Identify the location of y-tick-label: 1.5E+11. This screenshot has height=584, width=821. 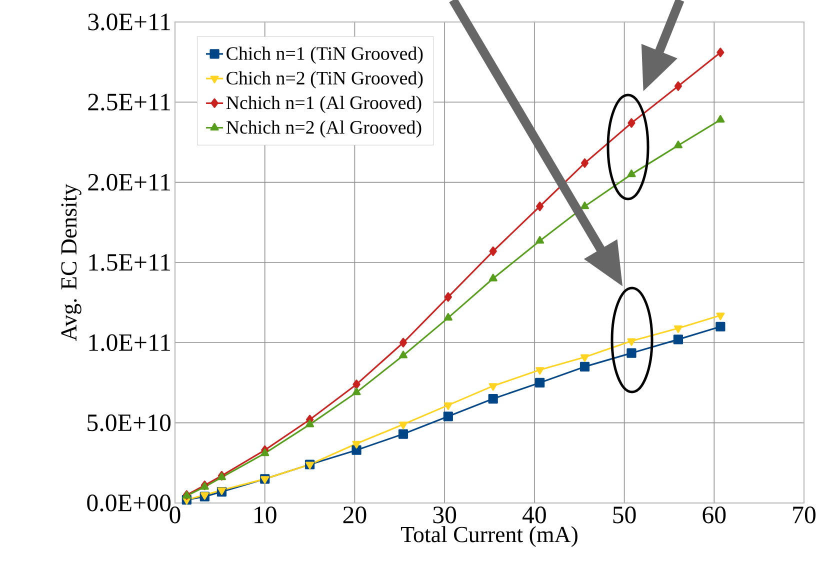
(129, 262).